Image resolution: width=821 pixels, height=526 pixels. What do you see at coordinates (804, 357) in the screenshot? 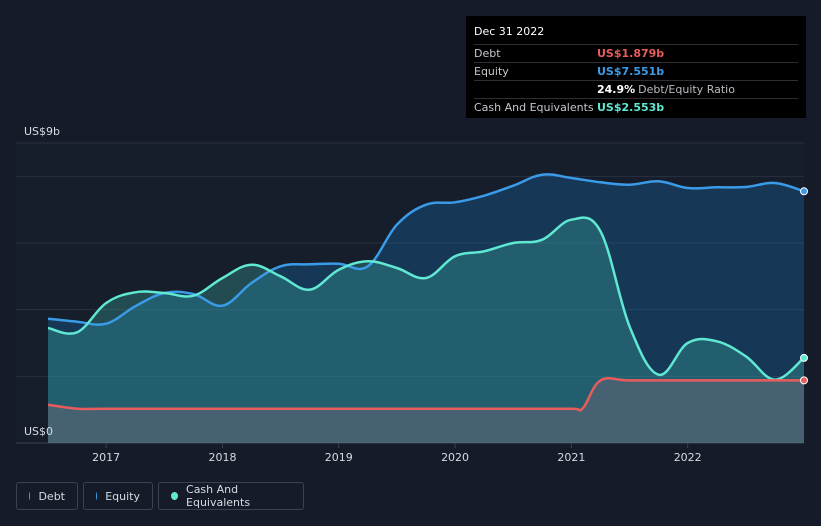
I see `cash-and-equivalents-end-marker` at bounding box center [804, 357].